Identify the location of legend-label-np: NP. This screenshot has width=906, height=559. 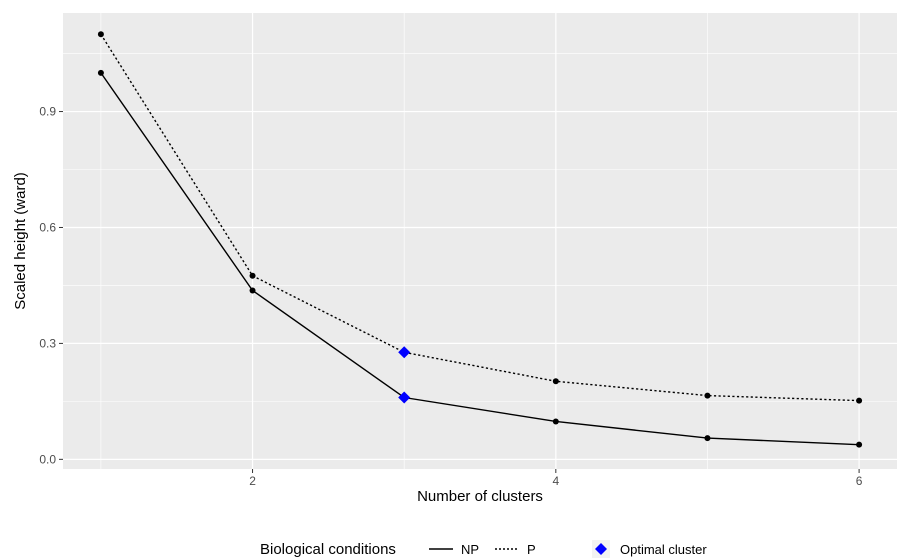
(470, 549).